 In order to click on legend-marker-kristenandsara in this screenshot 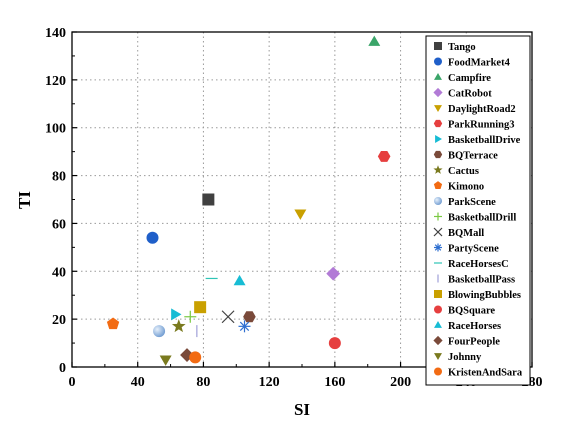, I will do `click(438, 371)`.